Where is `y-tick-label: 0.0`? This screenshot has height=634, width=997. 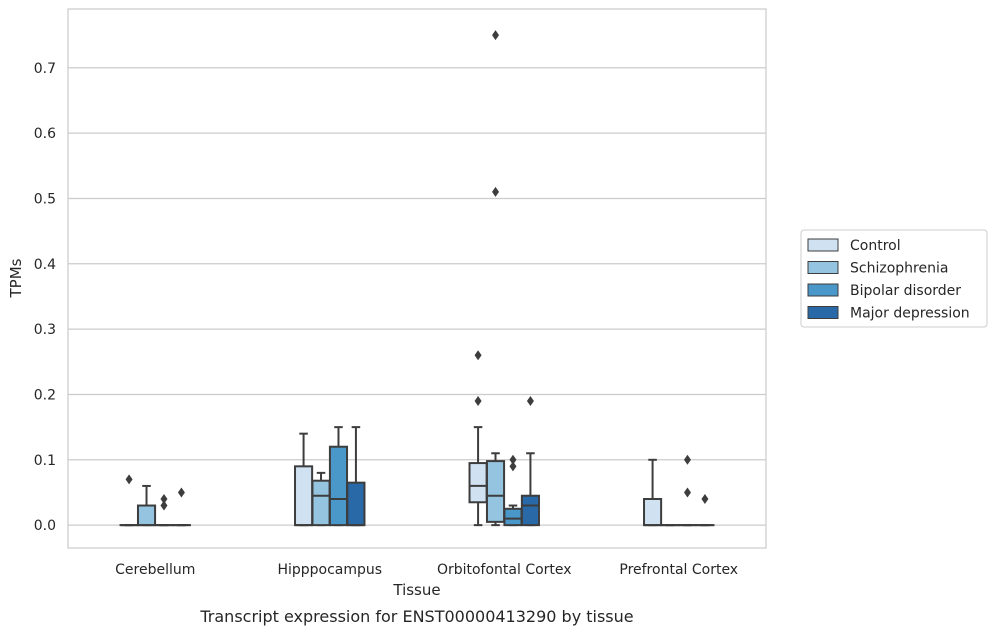 y-tick-label: 0.0 is located at coordinates (45, 526).